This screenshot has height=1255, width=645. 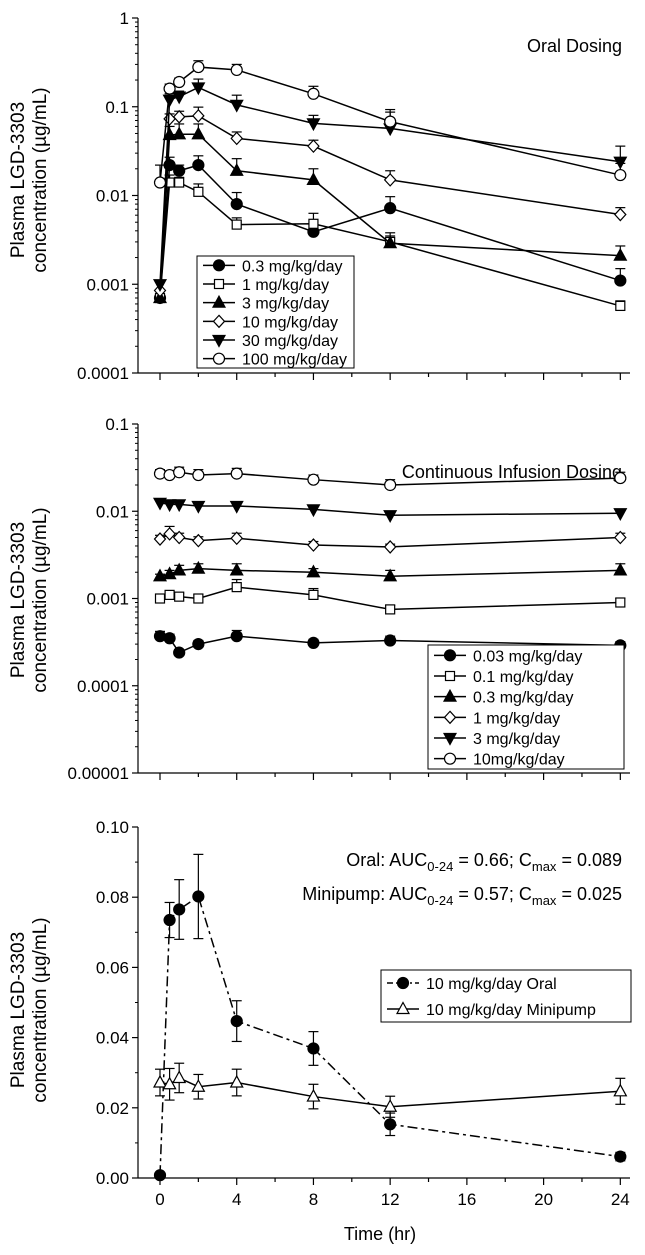 I want to click on y-tick-label: 0.1, so click(x=117, y=424).